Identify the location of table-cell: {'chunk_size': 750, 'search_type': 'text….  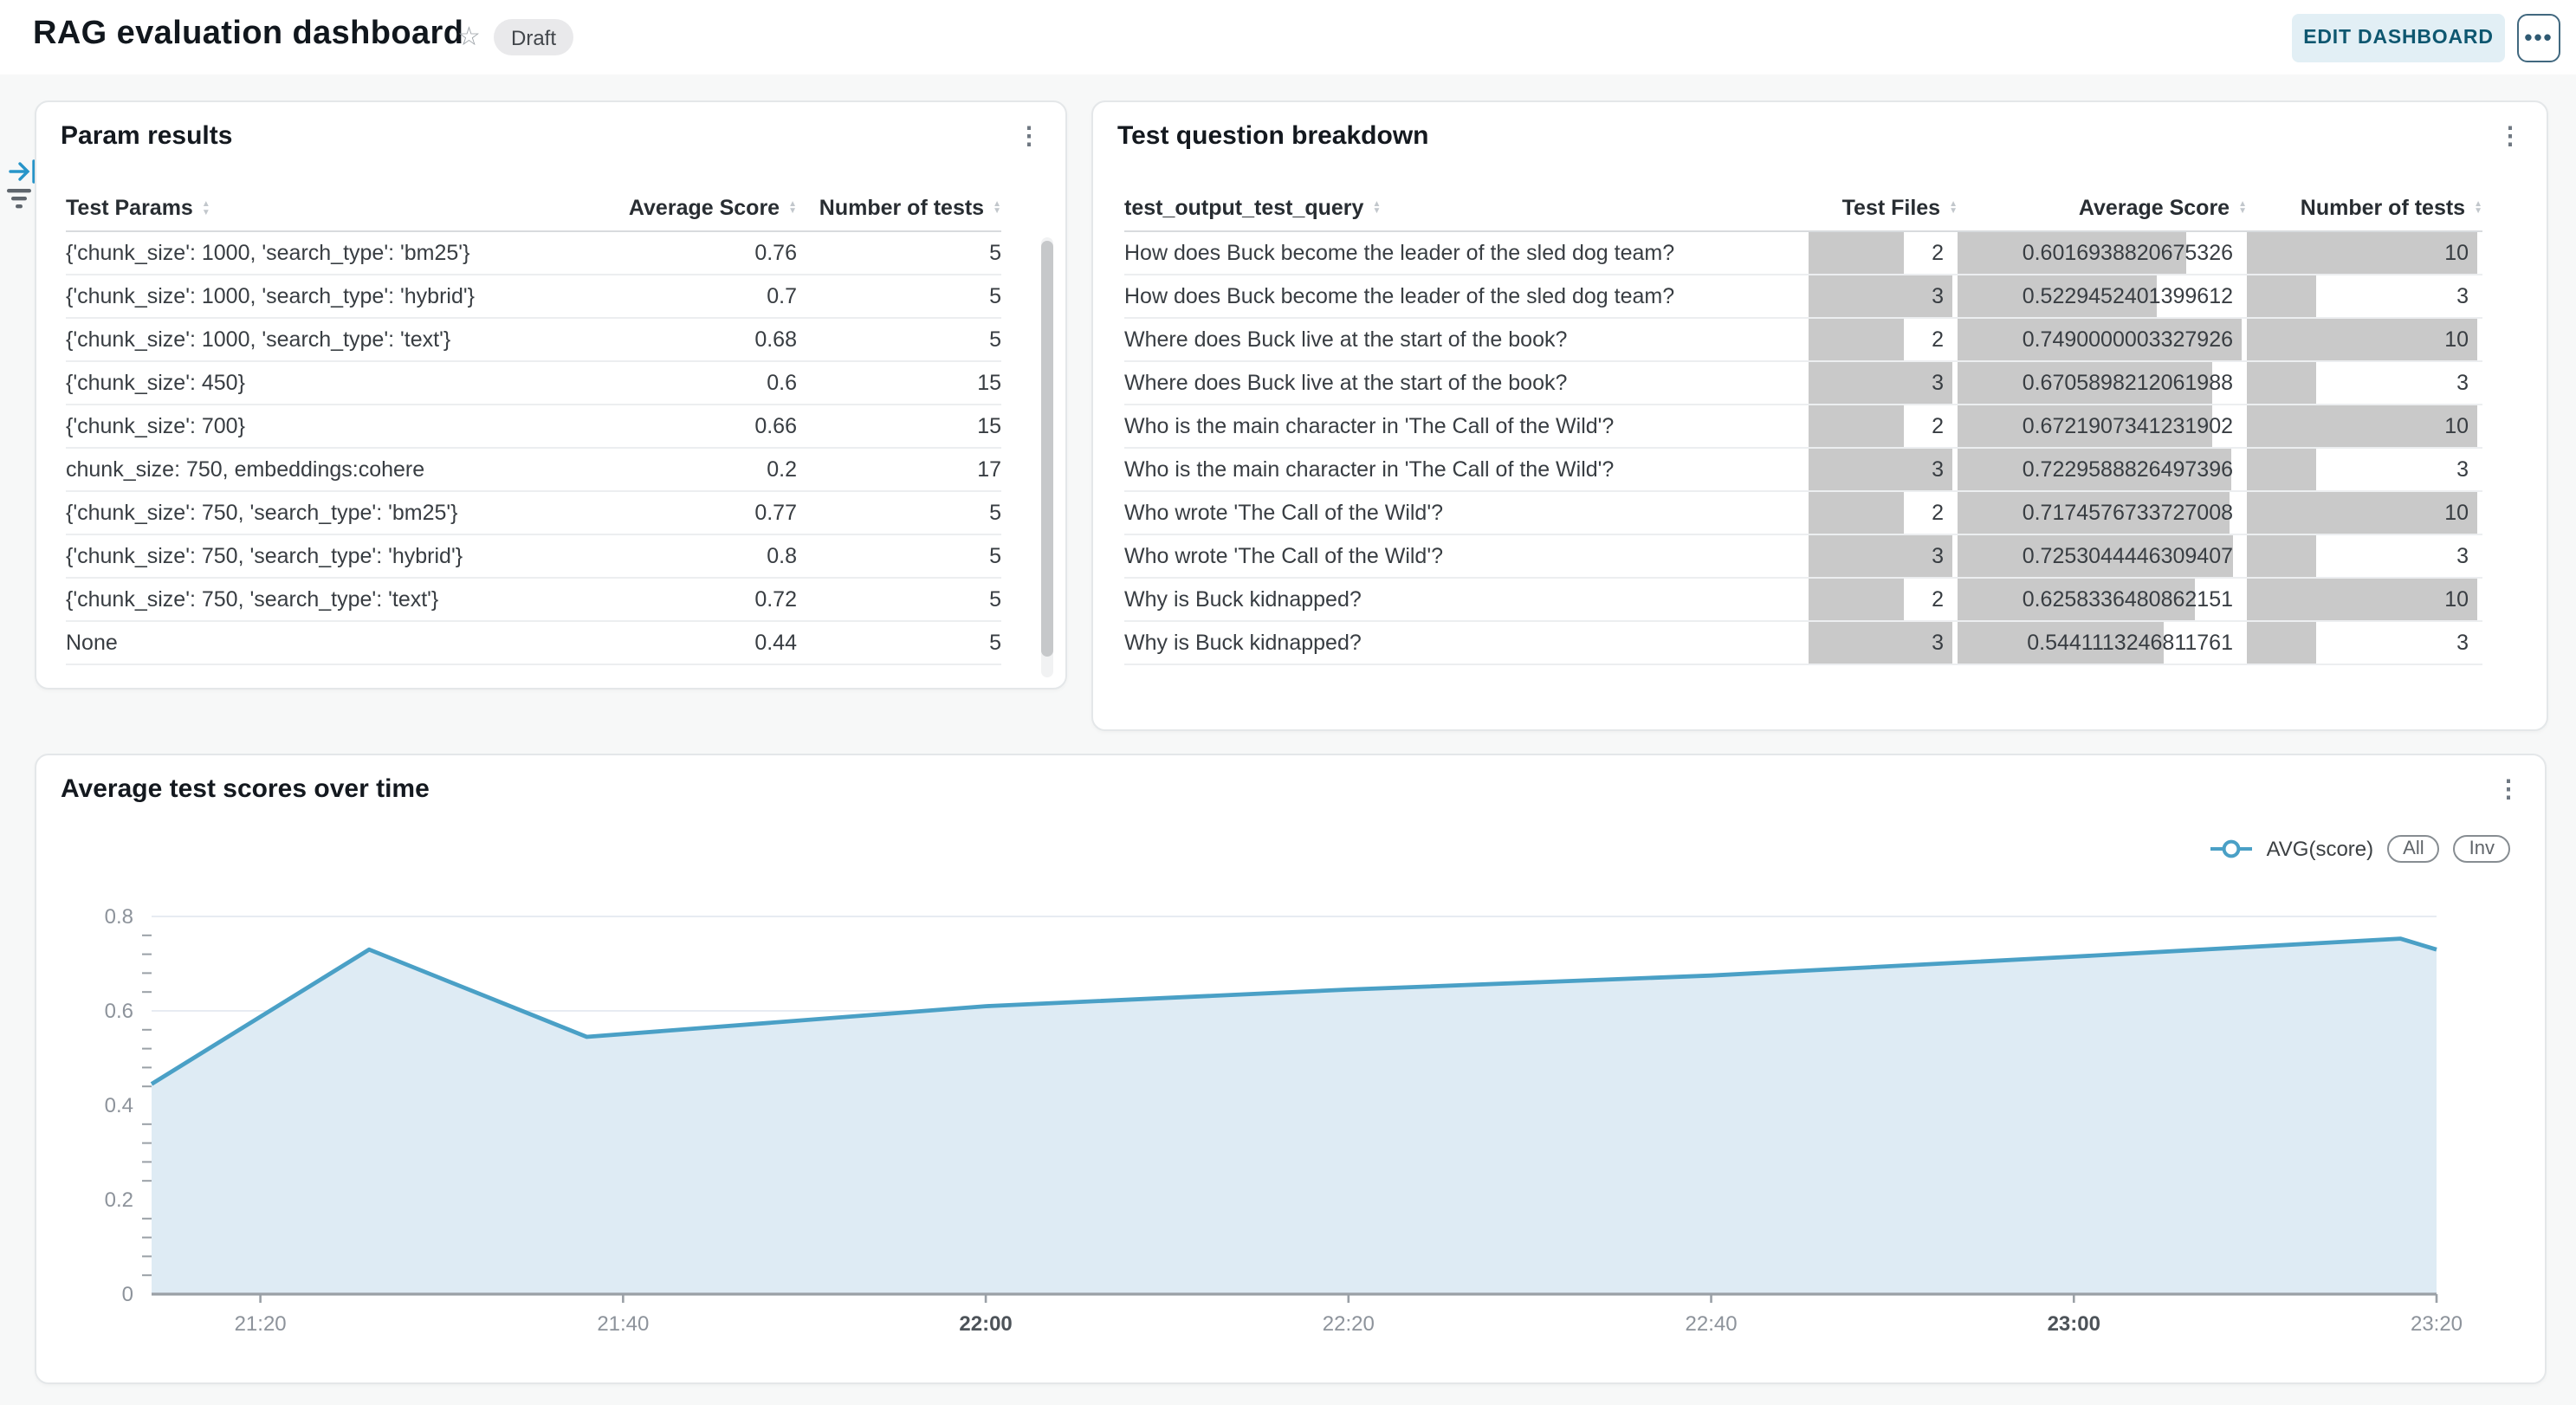
(253, 599).